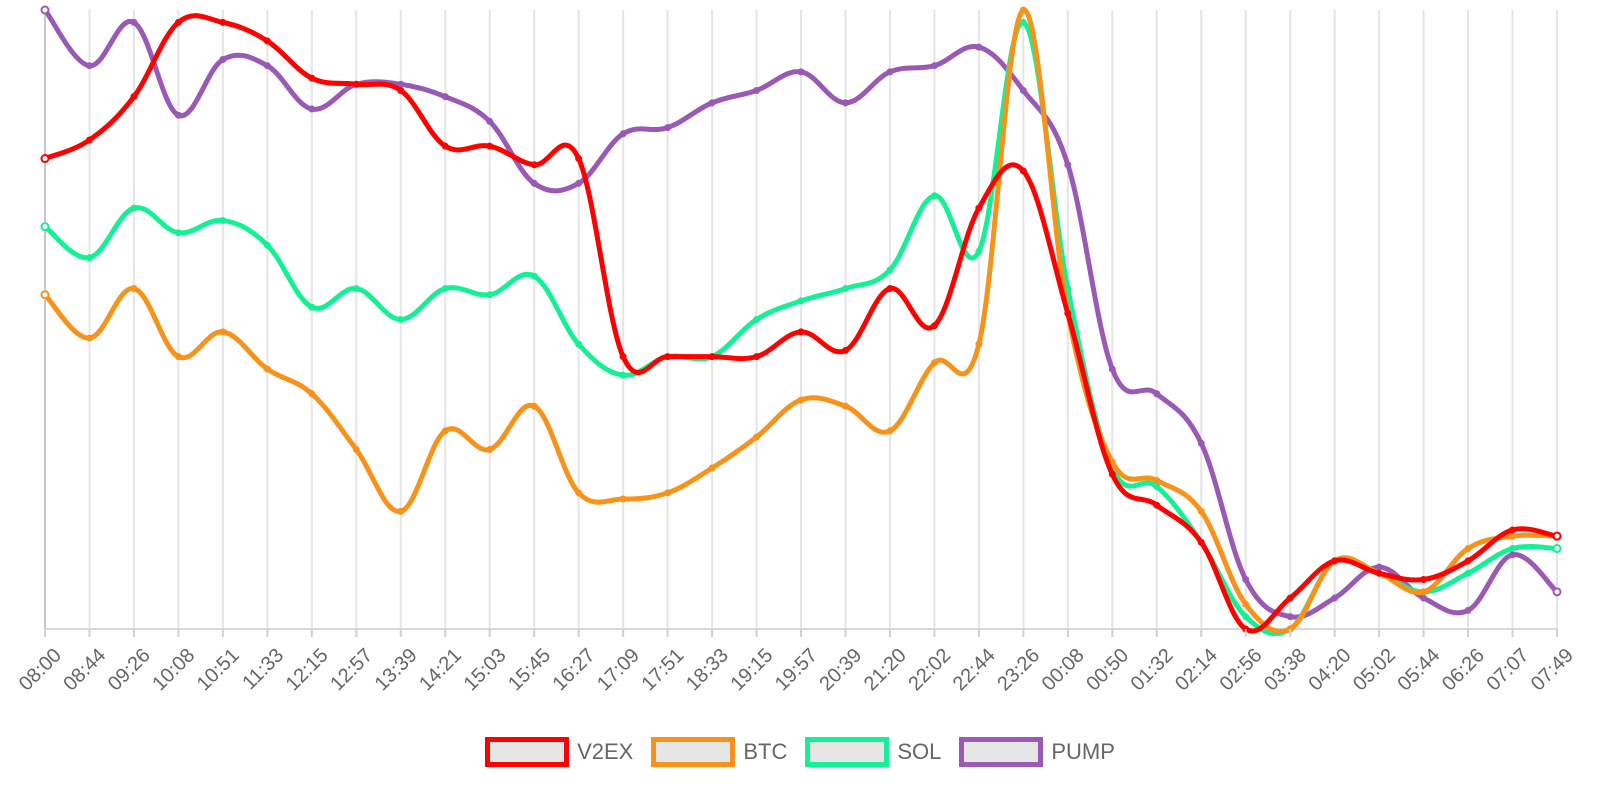  Describe the element at coordinates (1037, 752) in the screenshot. I see `legend-item-pump: PUMP` at that location.